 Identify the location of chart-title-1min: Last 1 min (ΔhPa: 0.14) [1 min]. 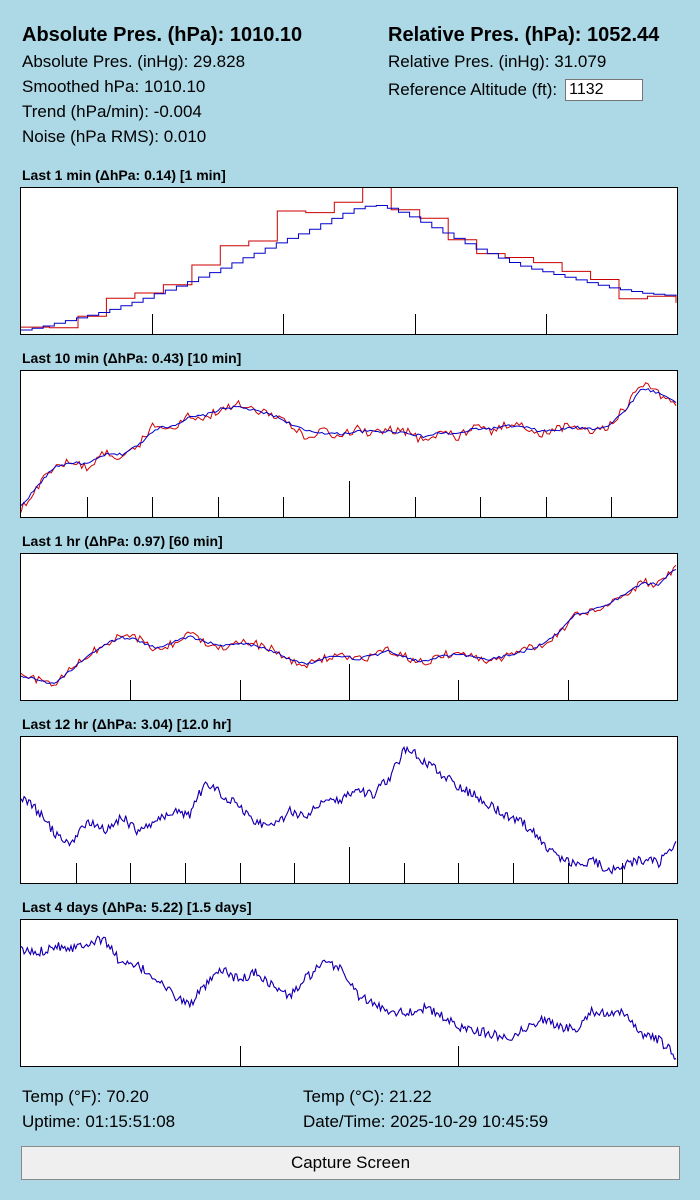
(124, 175).